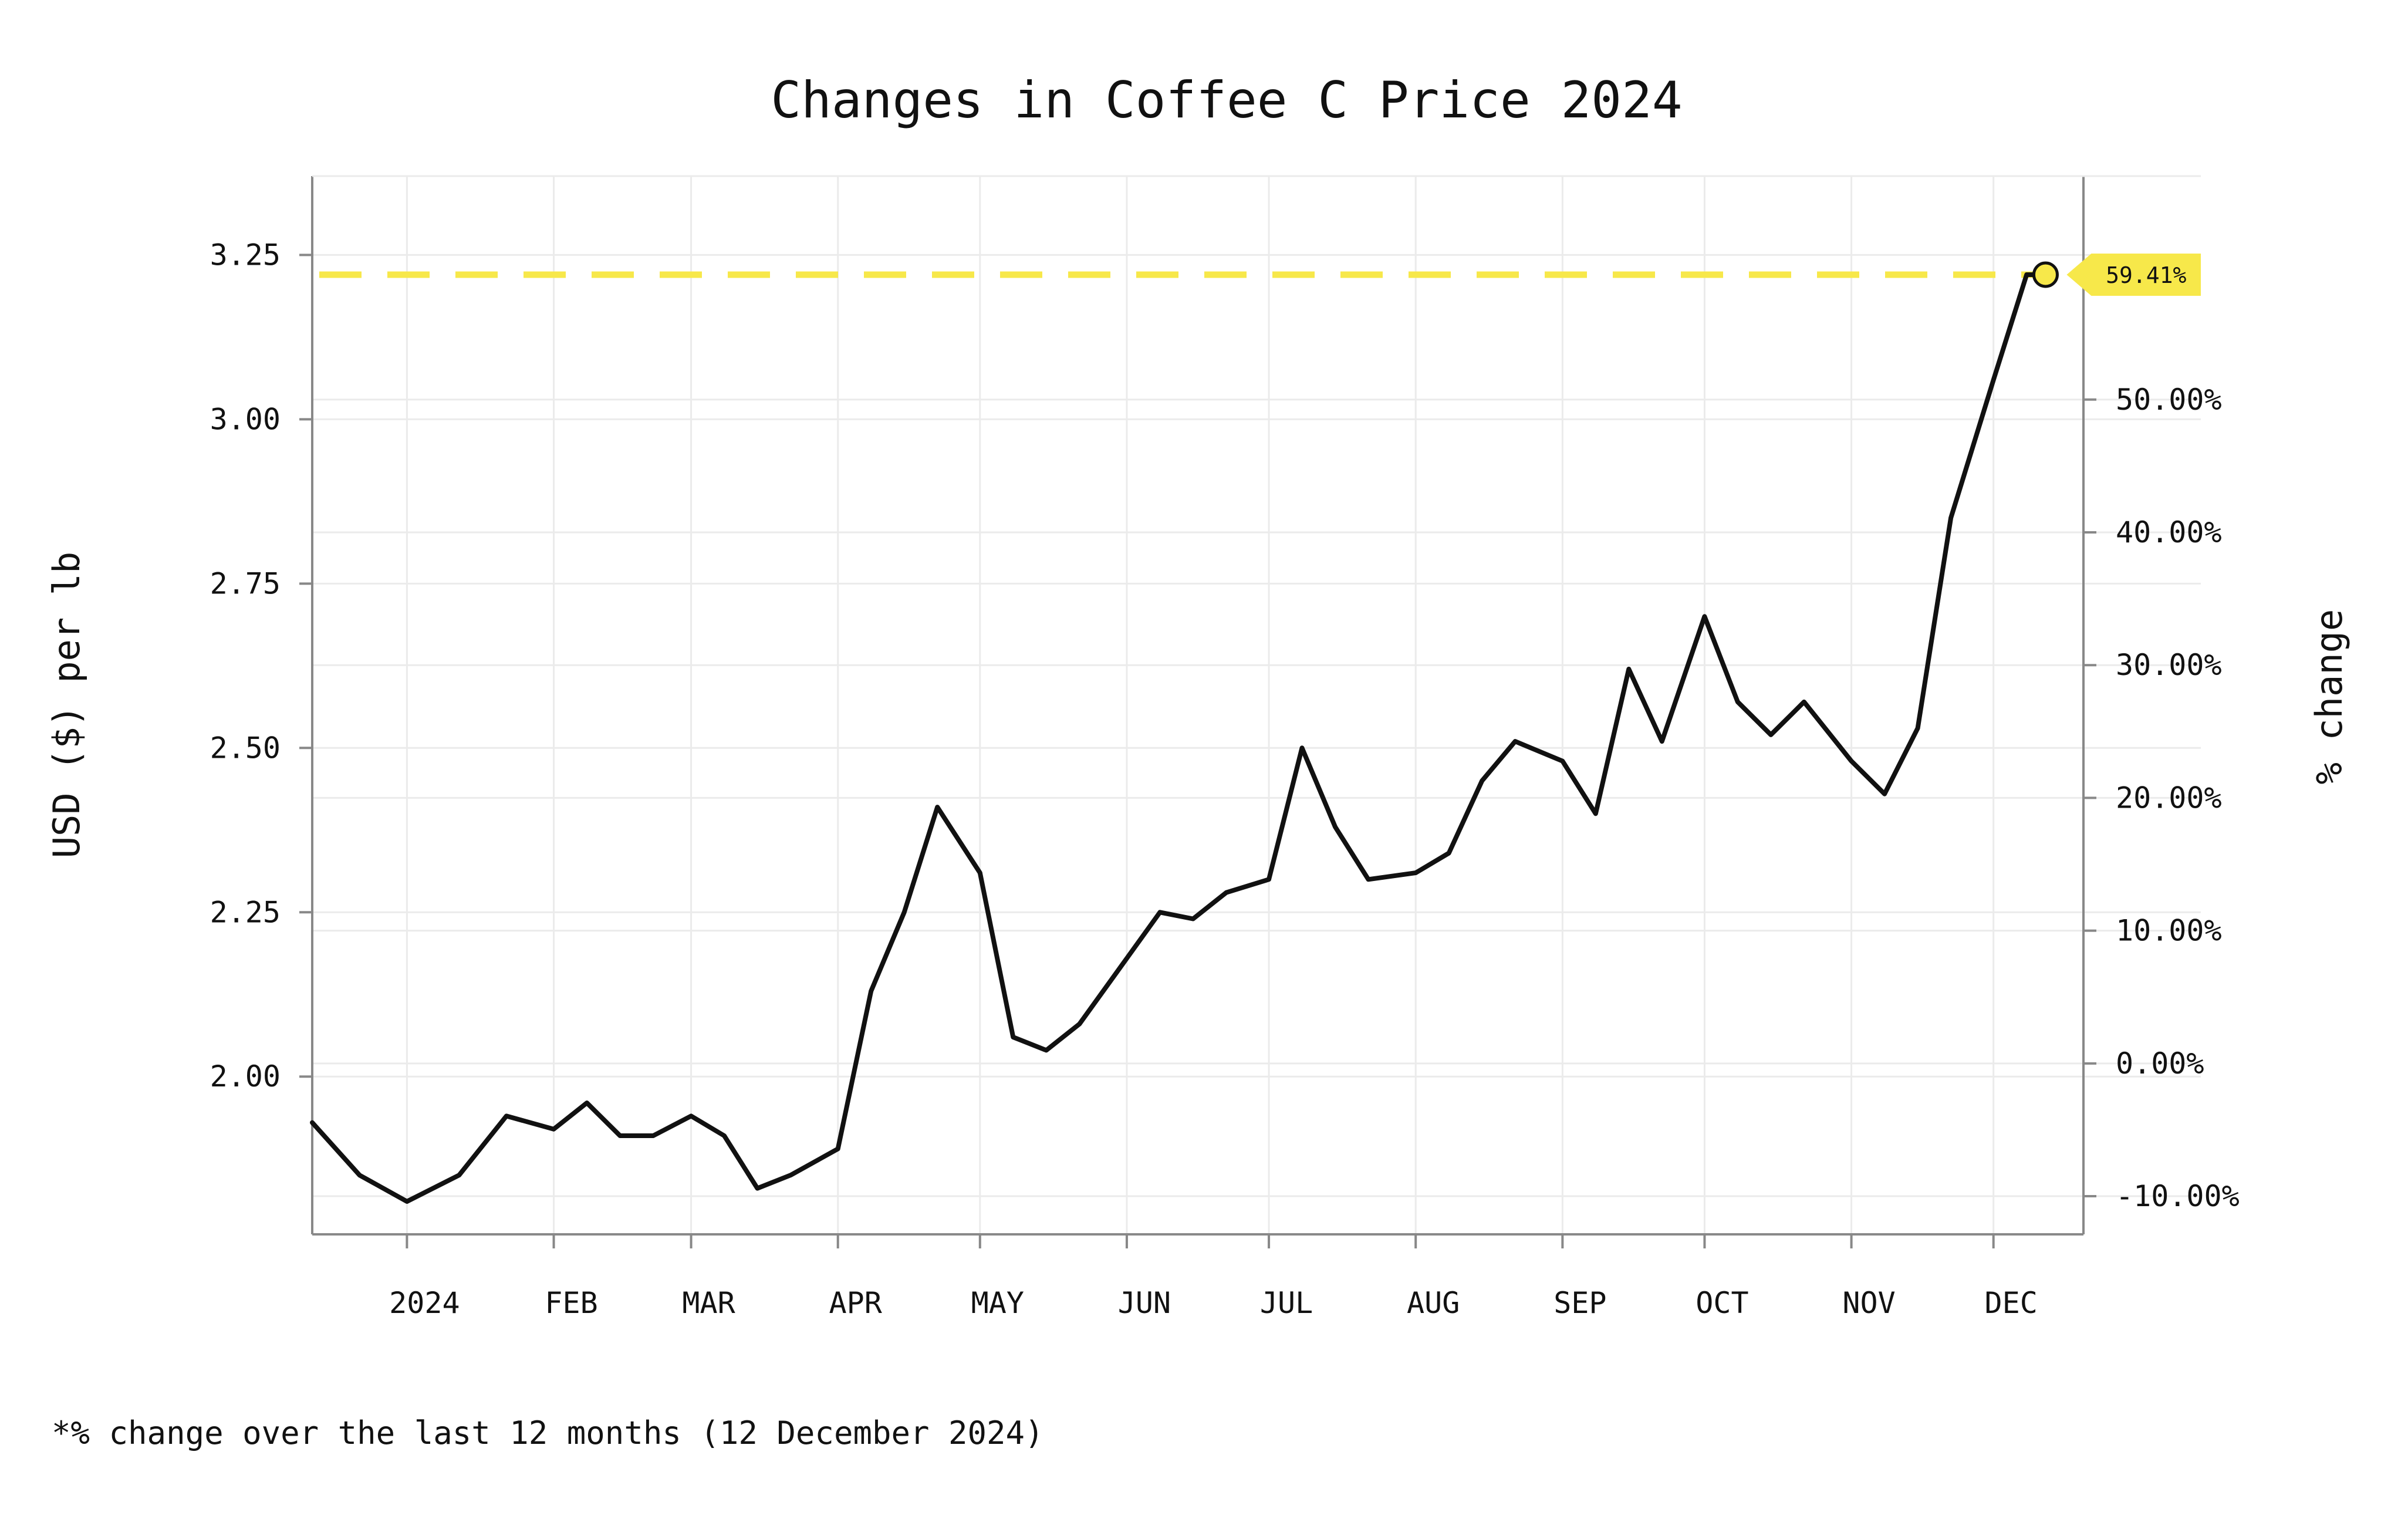  Describe the element at coordinates (245, 583) in the screenshot. I see `y-tick-label: 2.75` at that location.